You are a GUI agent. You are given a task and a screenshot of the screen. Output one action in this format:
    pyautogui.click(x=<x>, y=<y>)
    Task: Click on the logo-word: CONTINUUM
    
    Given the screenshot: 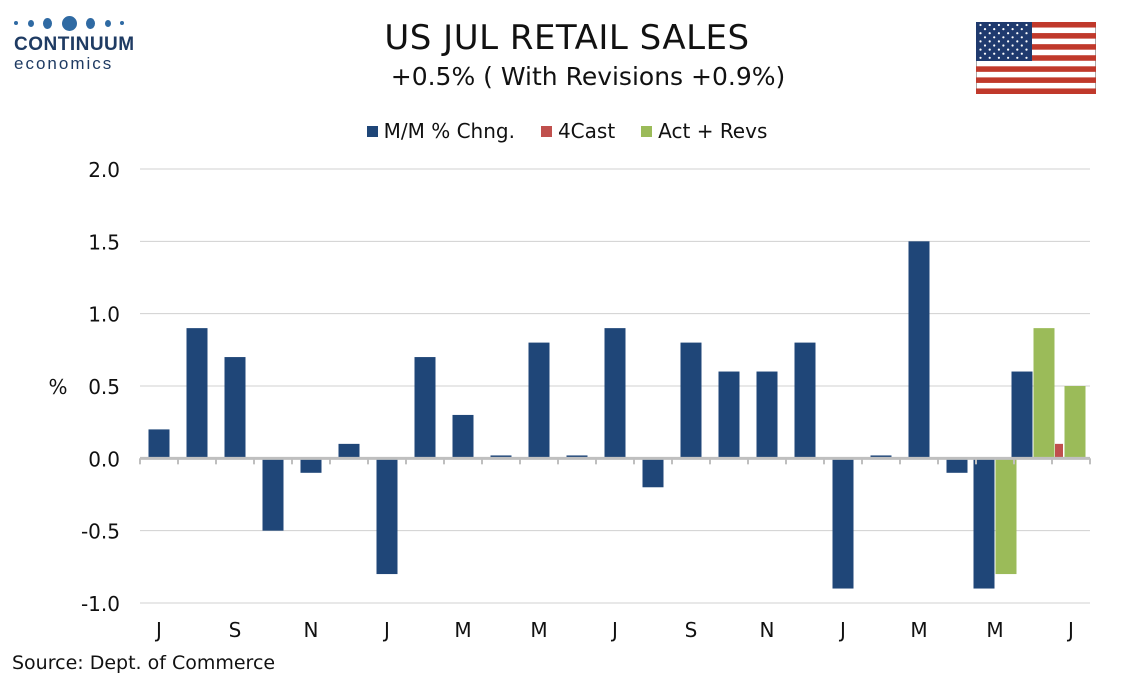 What is the action you would take?
    pyautogui.click(x=74, y=44)
    